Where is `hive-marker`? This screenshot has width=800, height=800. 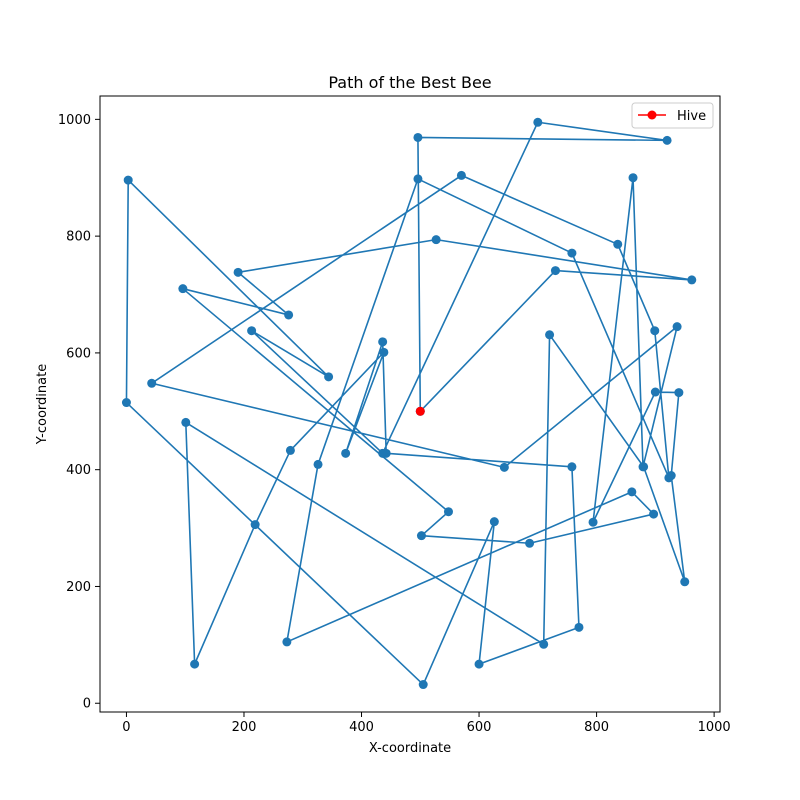
hive-marker is located at coordinates (420, 411).